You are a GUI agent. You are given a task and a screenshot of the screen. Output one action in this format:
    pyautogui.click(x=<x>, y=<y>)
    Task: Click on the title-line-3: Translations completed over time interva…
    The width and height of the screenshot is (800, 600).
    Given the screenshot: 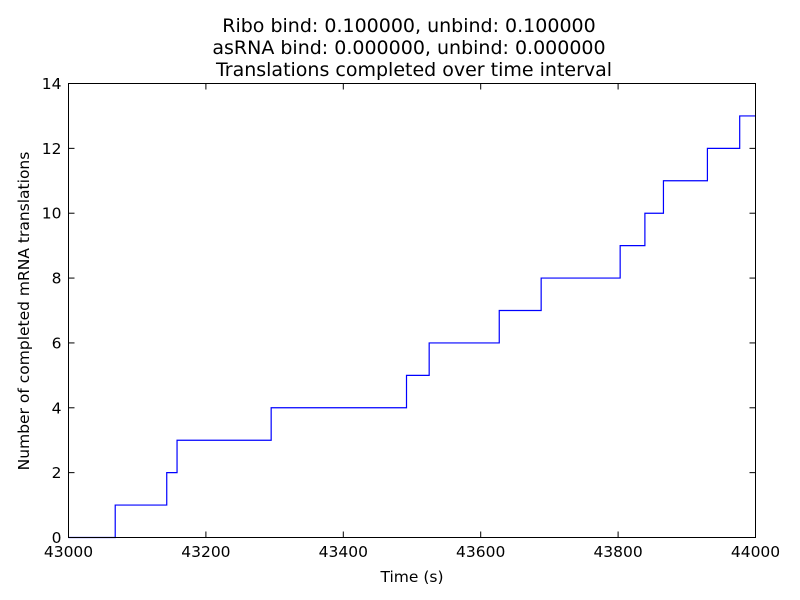 What is the action you would take?
    pyautogui.click(x=413, y=70)
    